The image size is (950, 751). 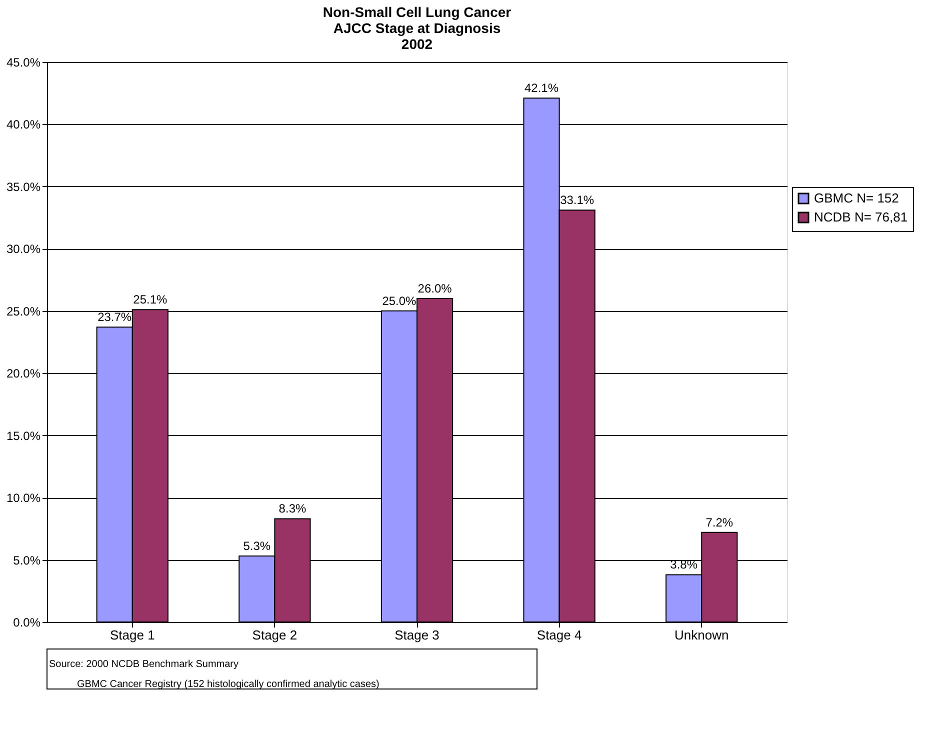 What do you see at coordinates (23, 498) in the screenshot?
I see `y-tick-label: 10.0%` at bounding box center [23, 498].